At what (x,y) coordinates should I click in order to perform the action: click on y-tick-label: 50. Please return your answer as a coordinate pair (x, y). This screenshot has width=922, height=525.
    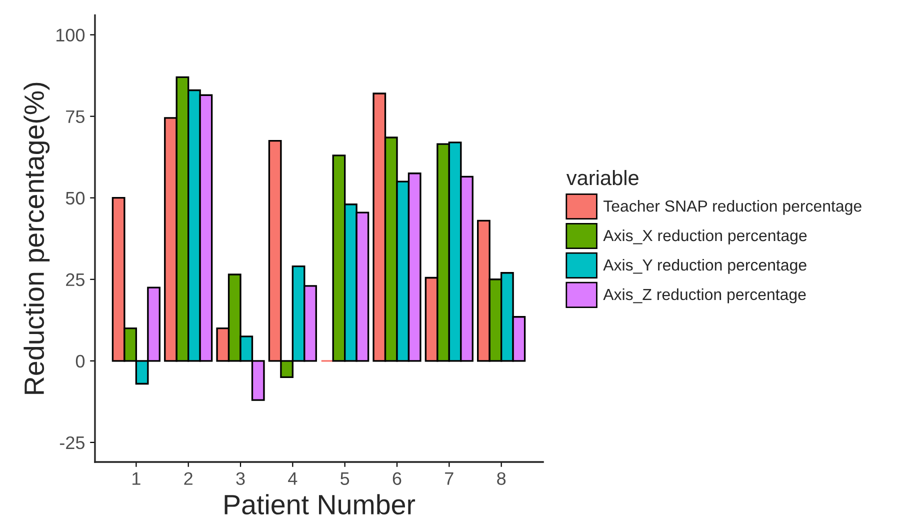
    Looking at the image, I should click on (75, 198).